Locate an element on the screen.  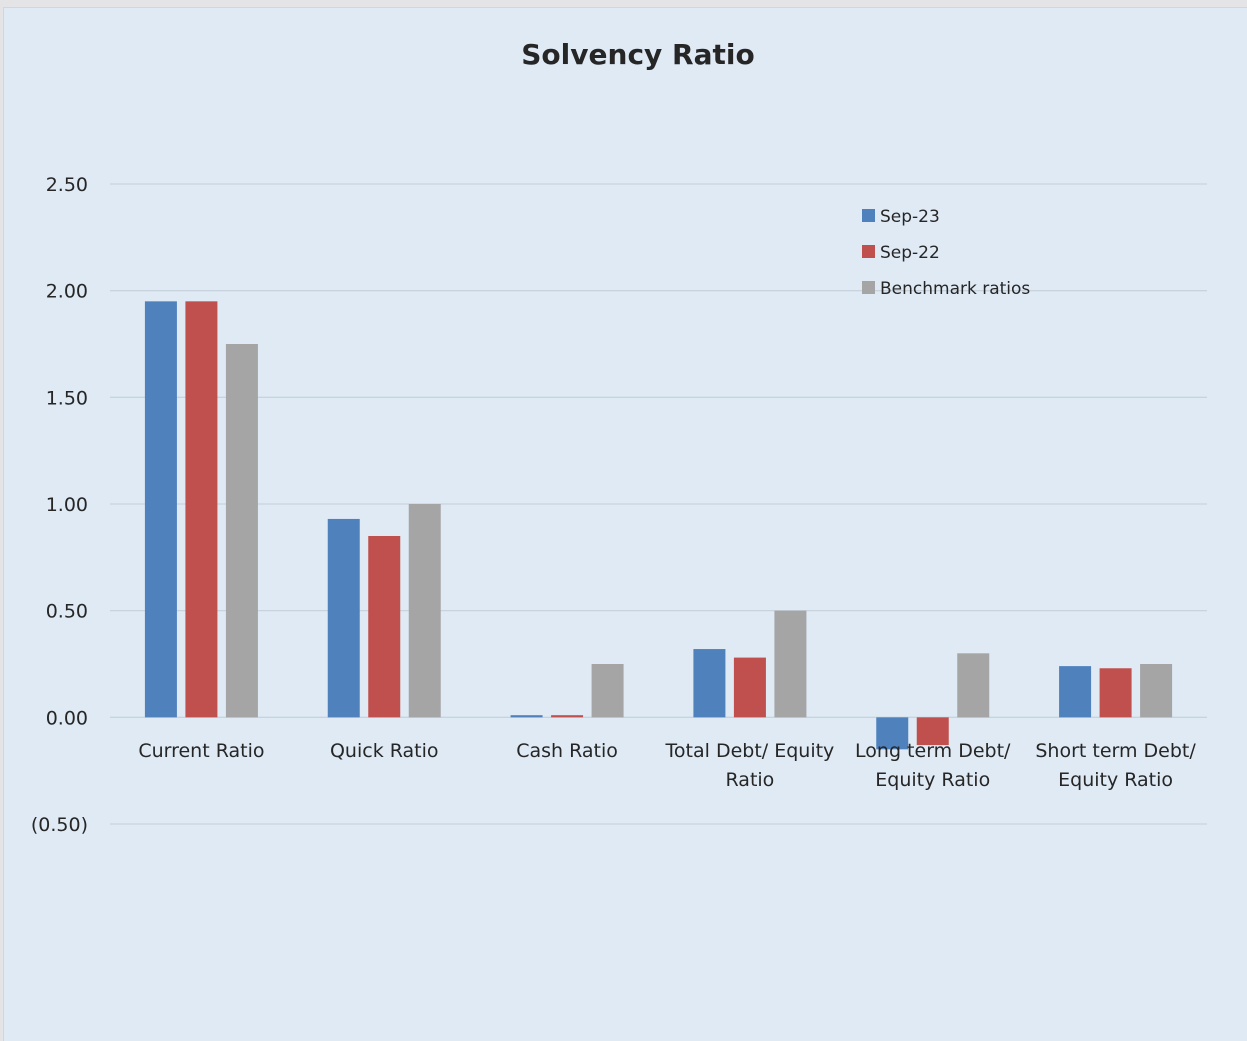
legend-label: Sep-23 is located at coordinates (910, 217).